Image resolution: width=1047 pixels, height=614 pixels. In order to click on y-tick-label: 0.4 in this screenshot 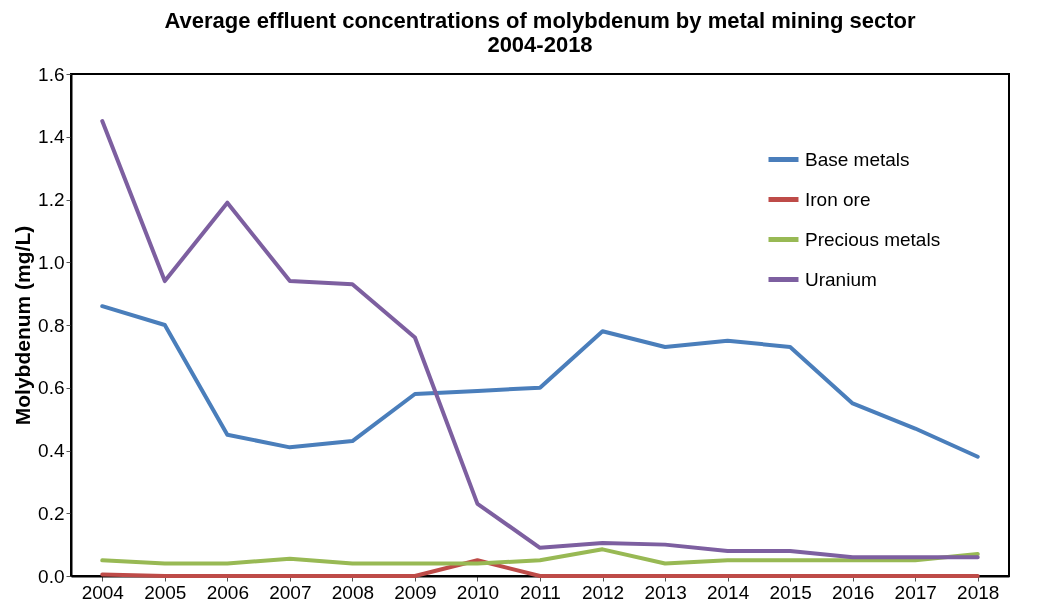, I will do `click(51, 450)`.